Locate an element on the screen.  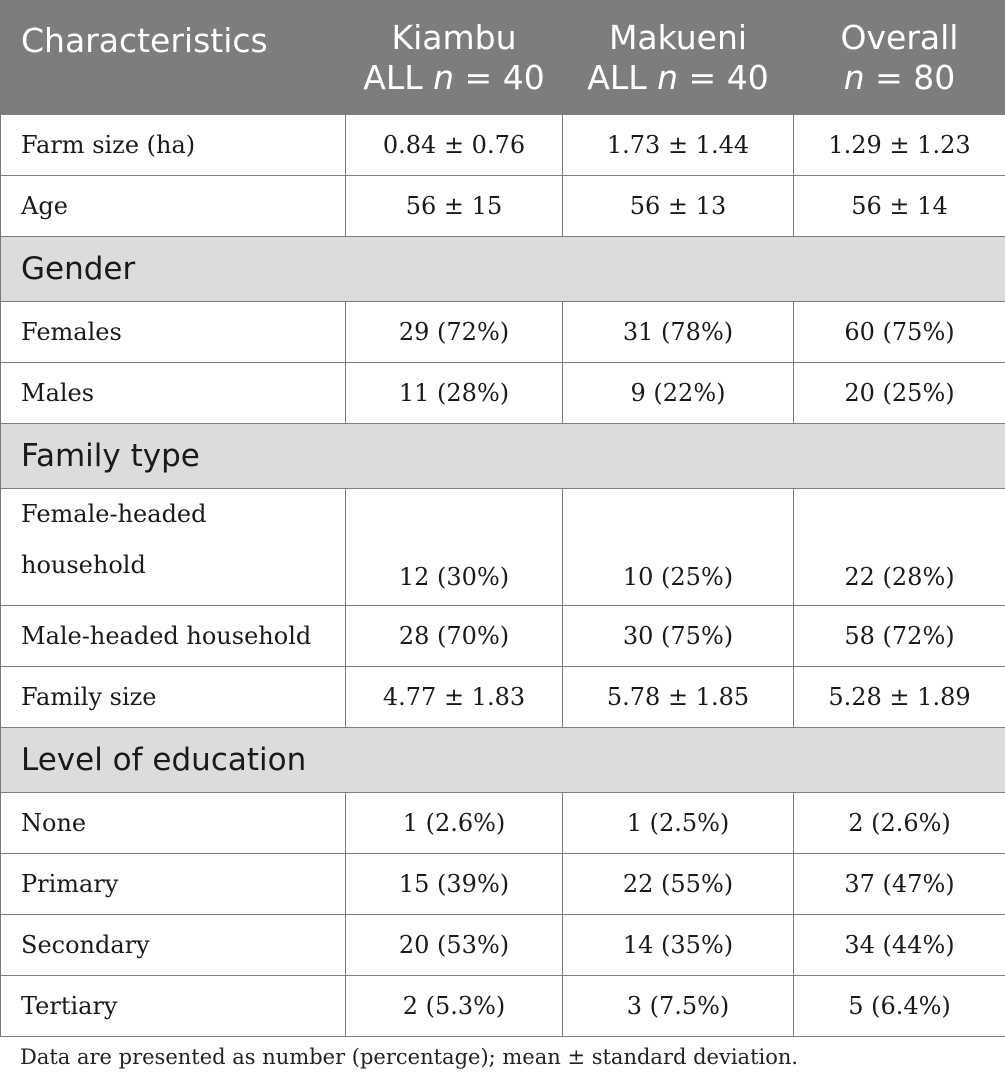
cell-overall: 20 (25%) is located at coordinates (899, 393).